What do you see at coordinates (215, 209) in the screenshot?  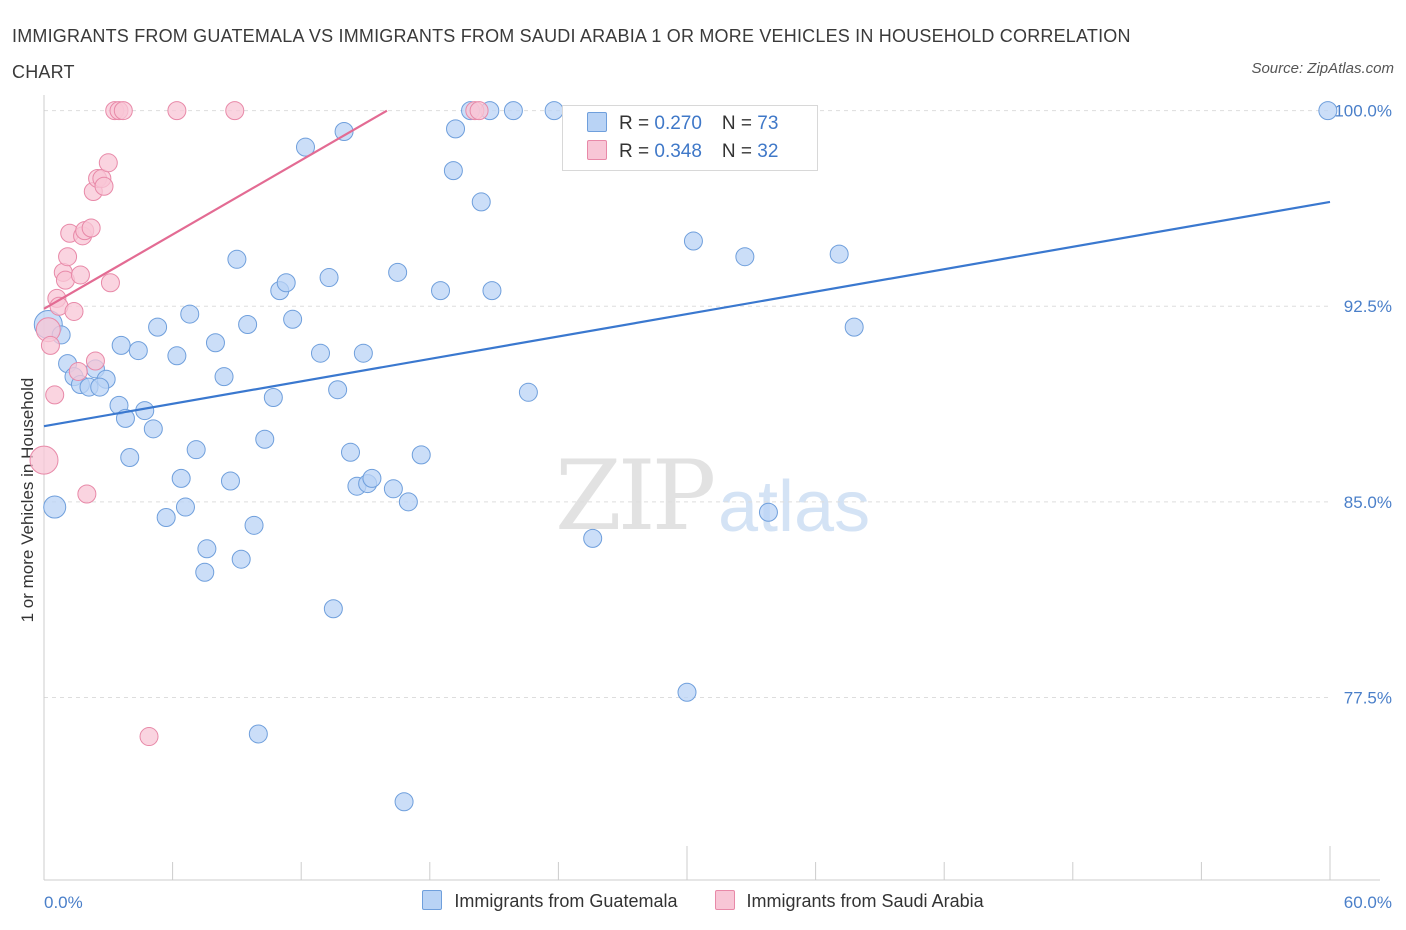 I see `trend-line-saudi` at bounding box center [215, 209].